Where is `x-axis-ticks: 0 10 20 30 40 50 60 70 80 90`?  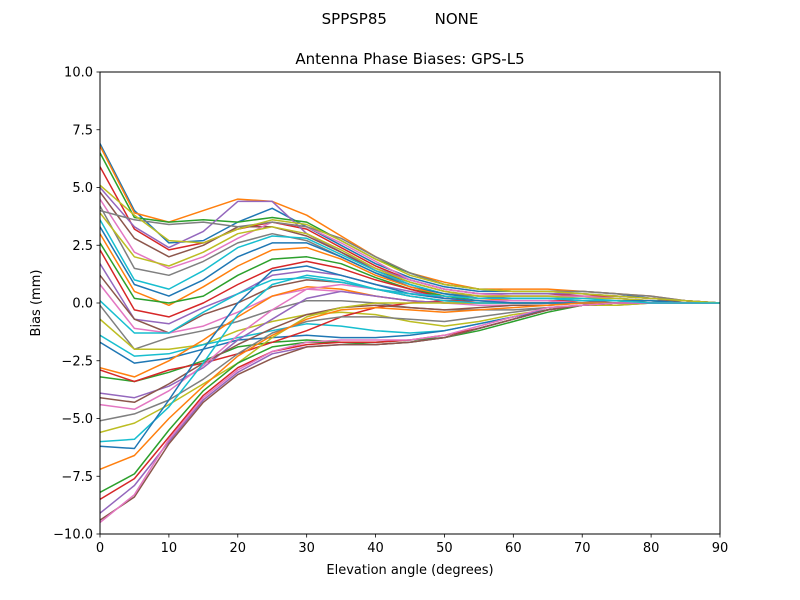 x-axis-ticks: 0 10 20 30 40 50 60 70 80 90 is located at coordinates (412, 545).